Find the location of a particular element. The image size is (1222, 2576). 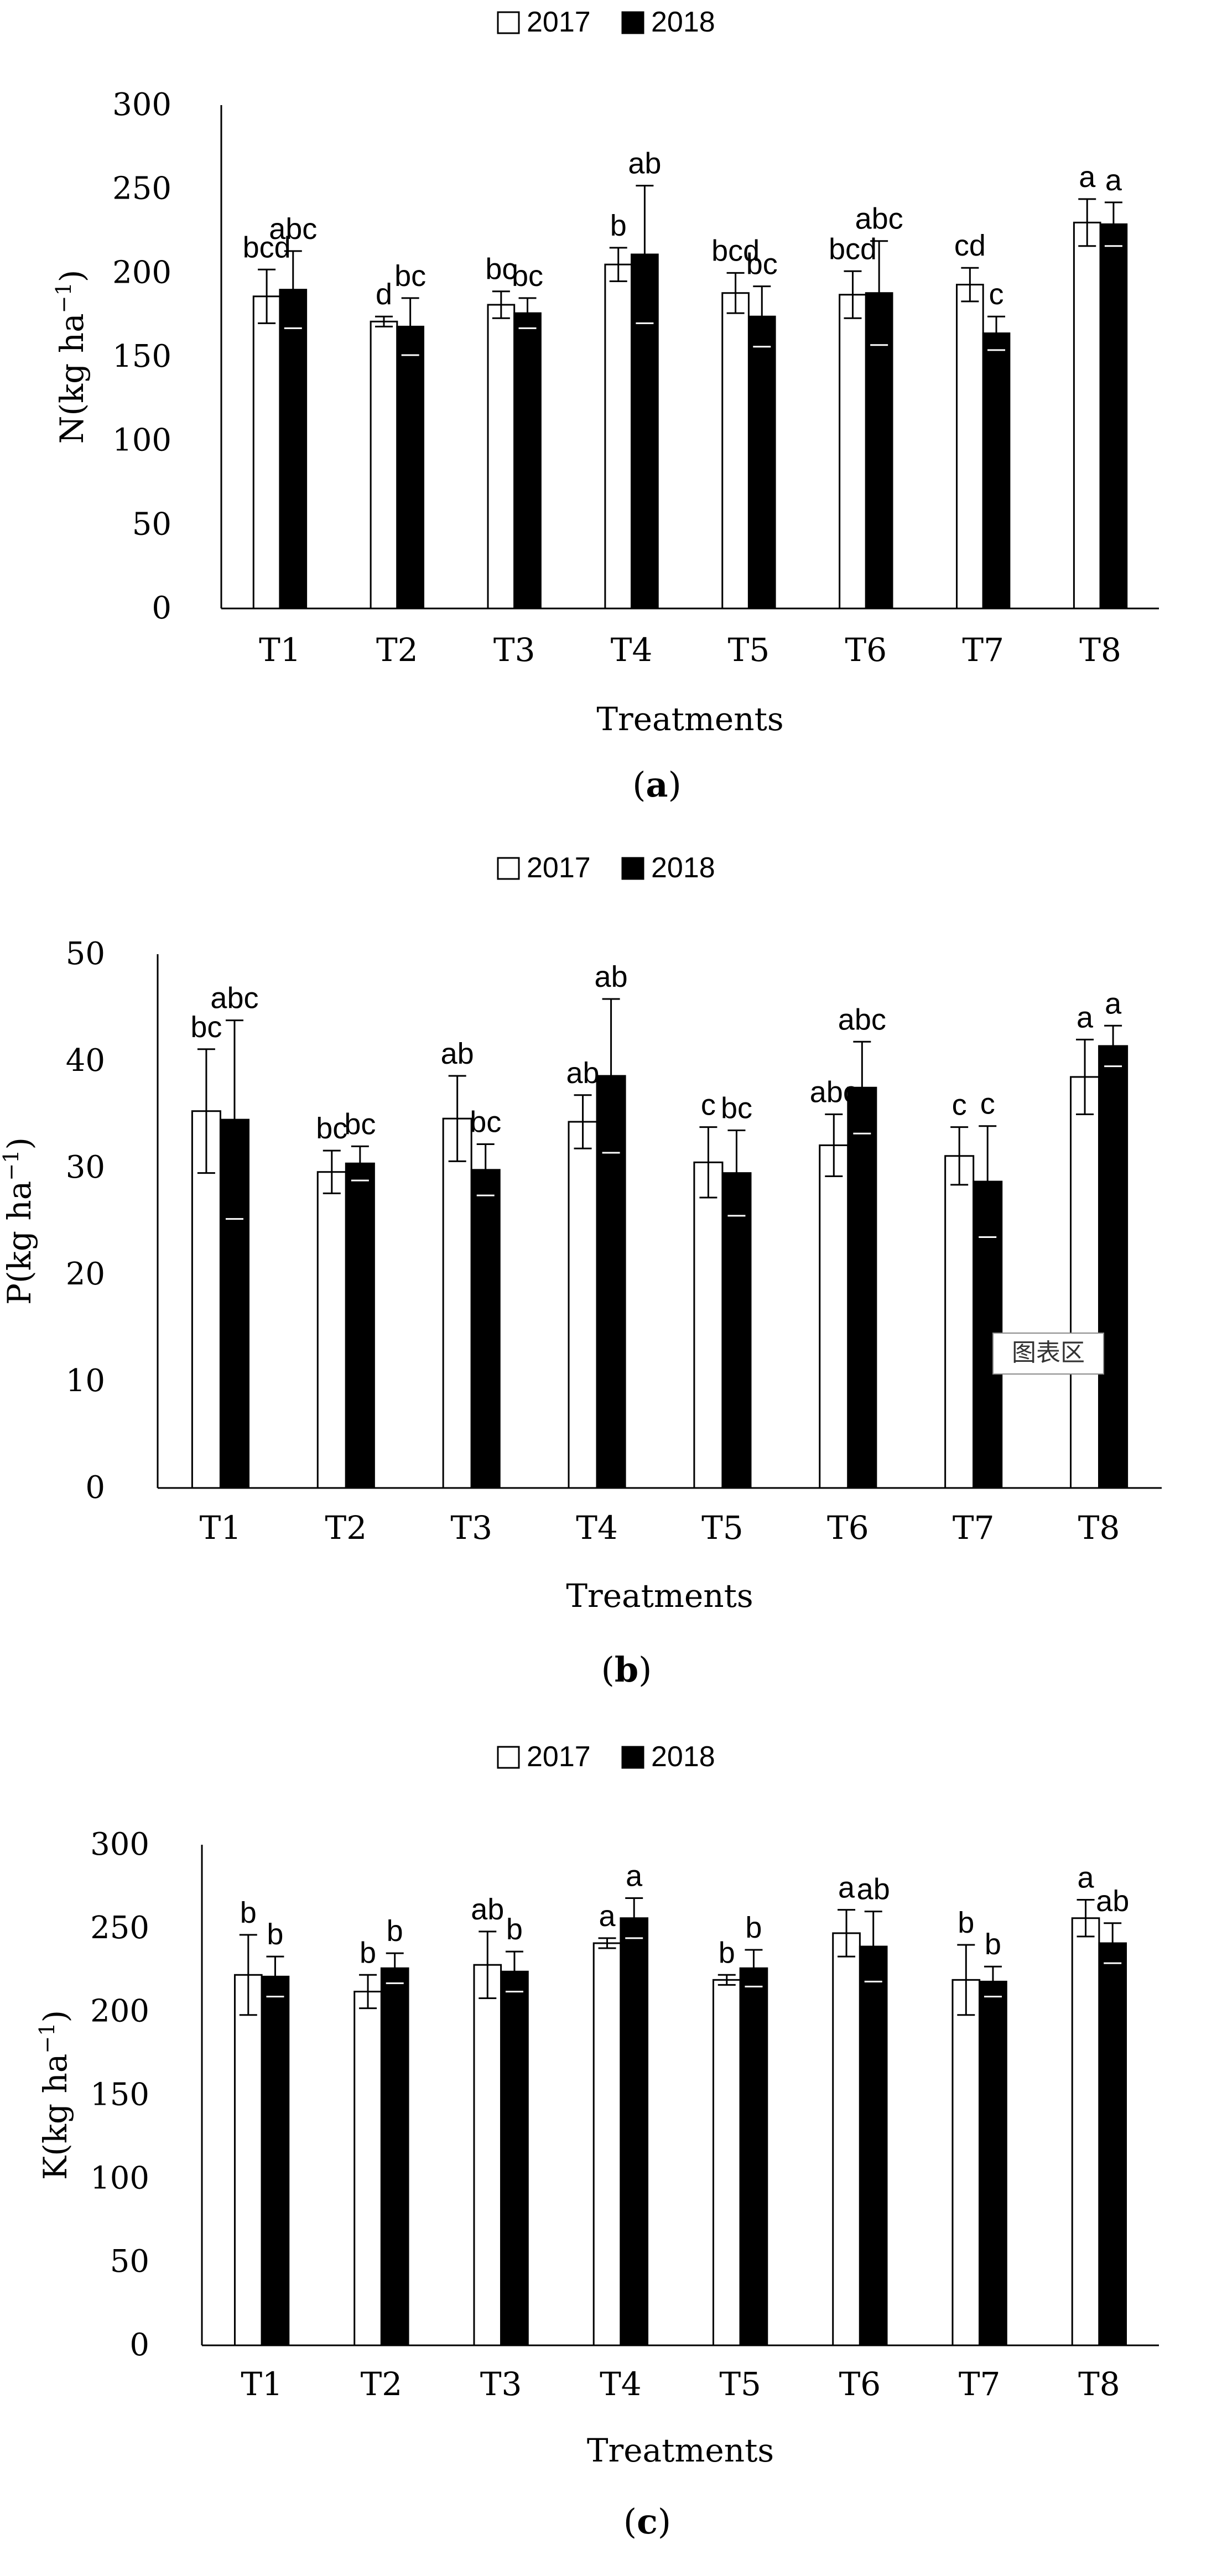

chart-area-tooltip: 图表区 is located at coordinates (1048, 1354).